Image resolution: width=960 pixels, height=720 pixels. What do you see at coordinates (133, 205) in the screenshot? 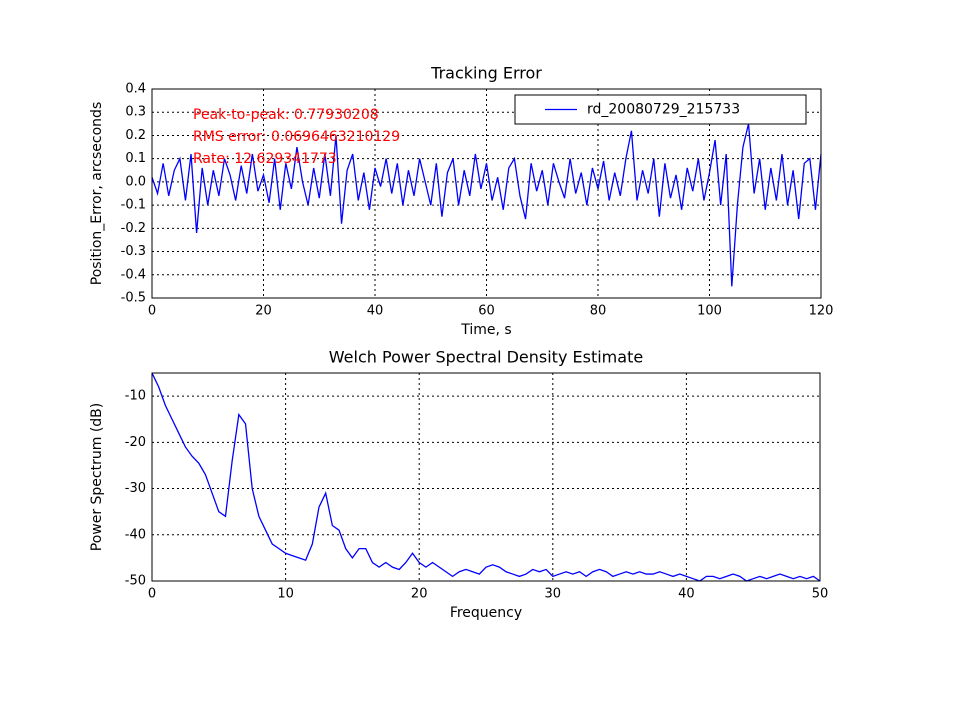
I see `y-tick-label: -0.1` at bounding box center [133, 205].